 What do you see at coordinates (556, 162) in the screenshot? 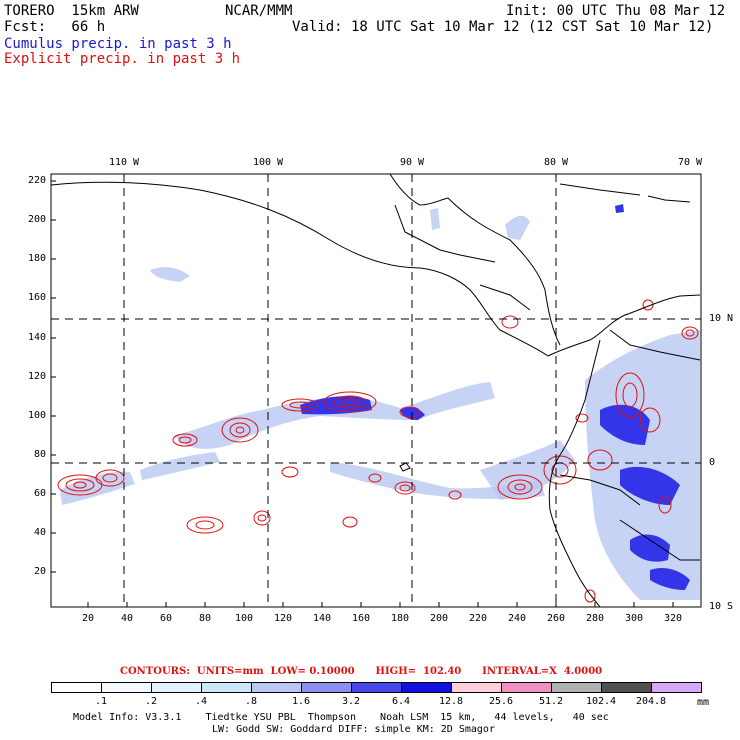
I see `lon-label-80w: 80 W` at bounding box center [556, 162].